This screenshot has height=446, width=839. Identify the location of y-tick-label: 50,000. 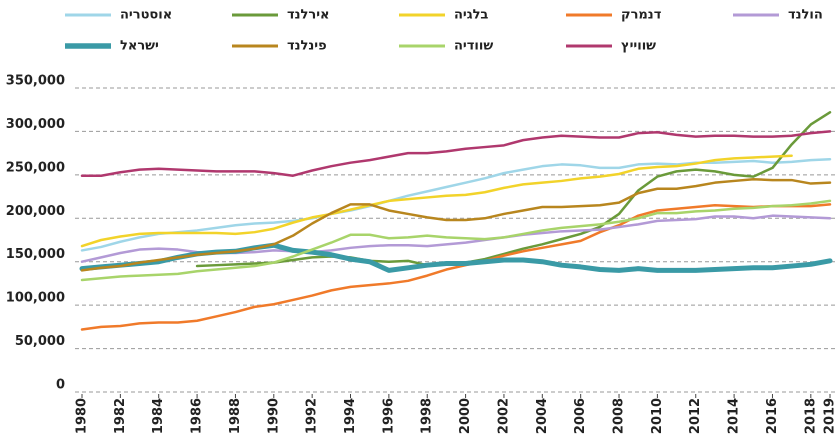
(40, 341).